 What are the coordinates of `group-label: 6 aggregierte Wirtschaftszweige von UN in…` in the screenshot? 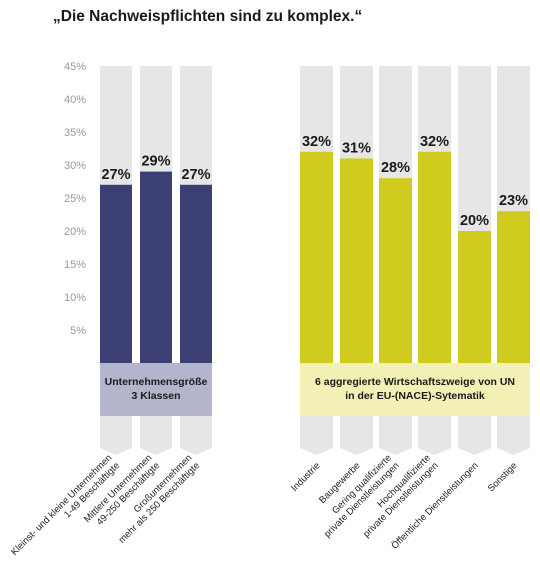 It's located at (415, 389).